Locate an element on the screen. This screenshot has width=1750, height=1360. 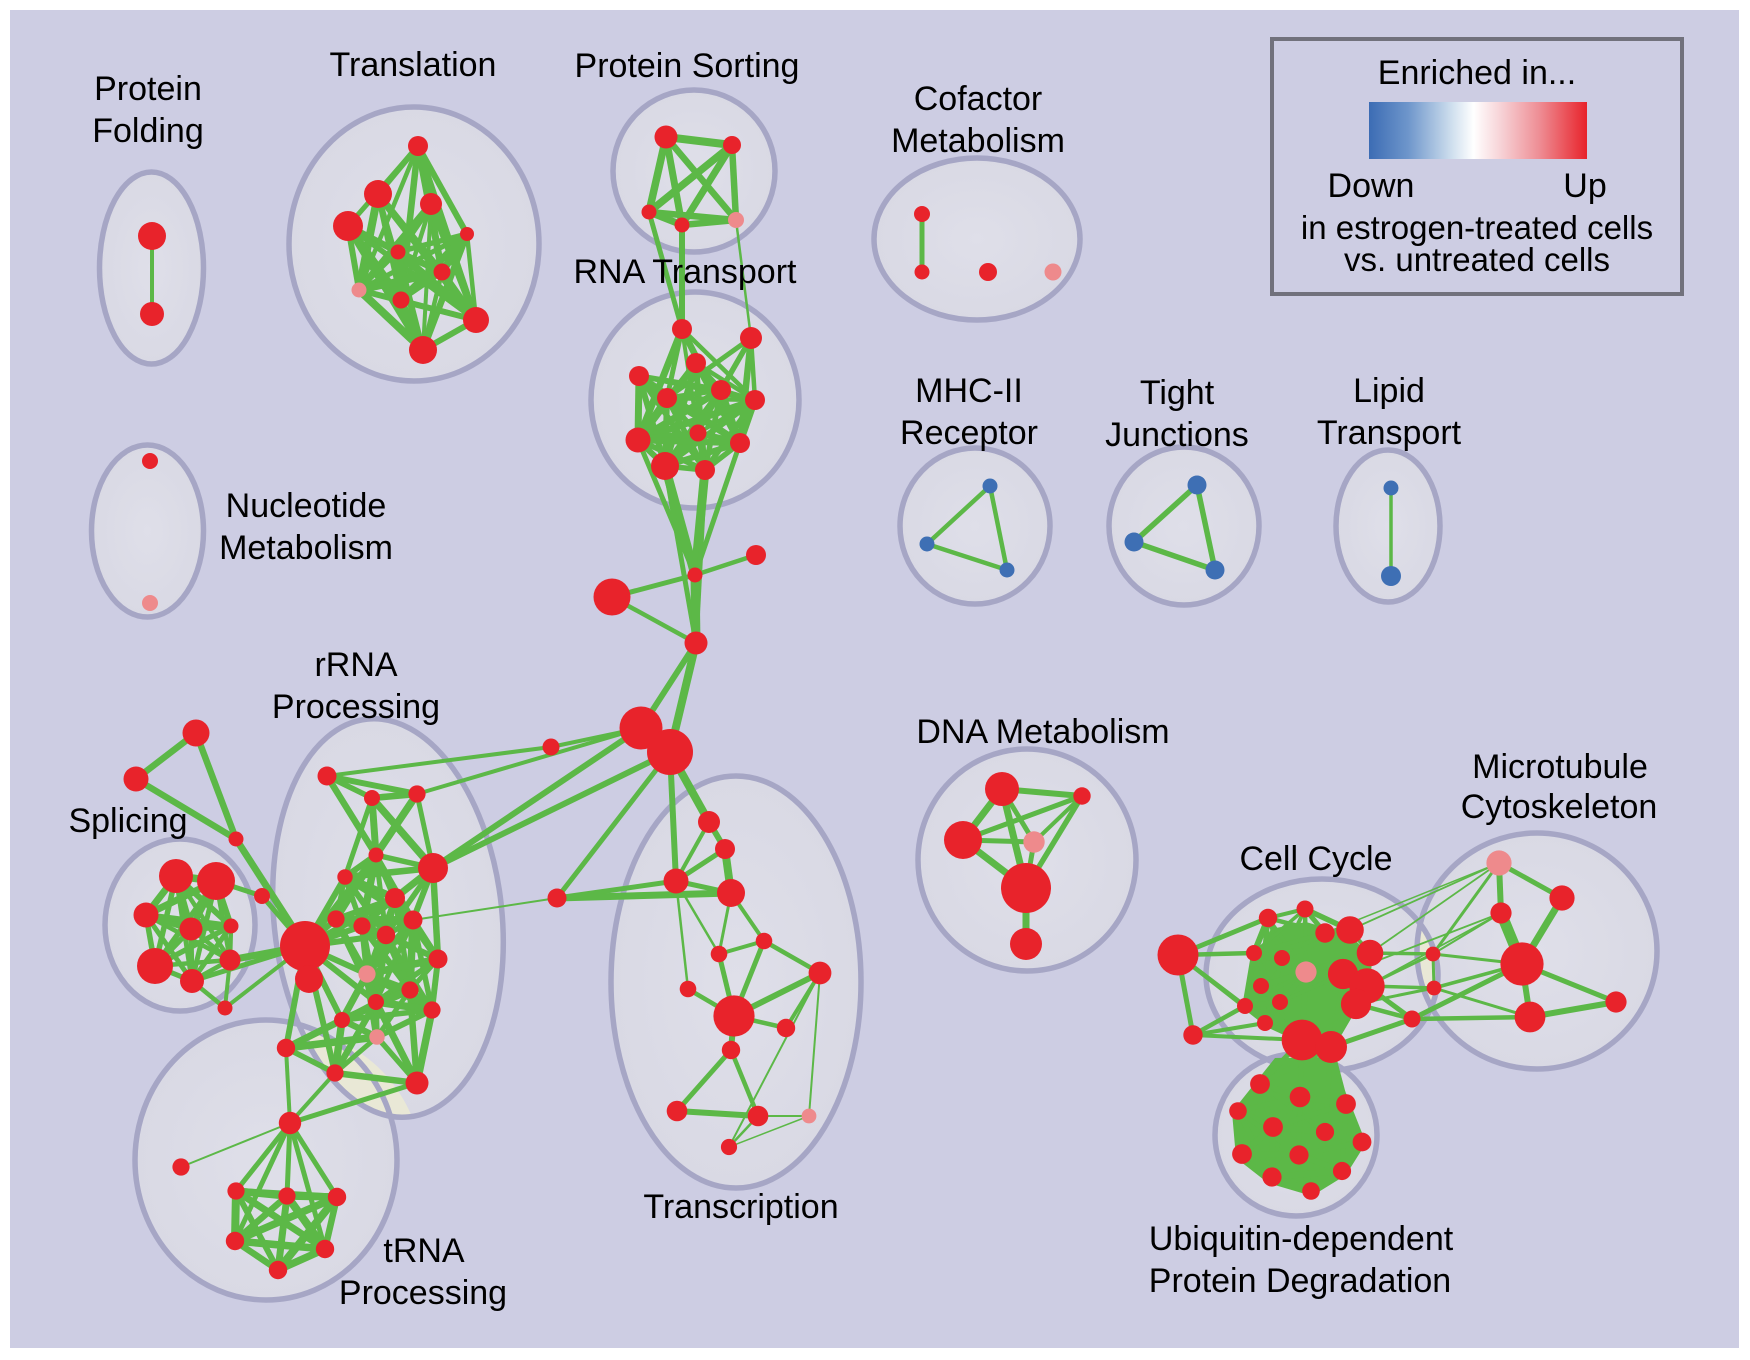
svg-text: Protein Sorting is located at coordinates (687, 66).